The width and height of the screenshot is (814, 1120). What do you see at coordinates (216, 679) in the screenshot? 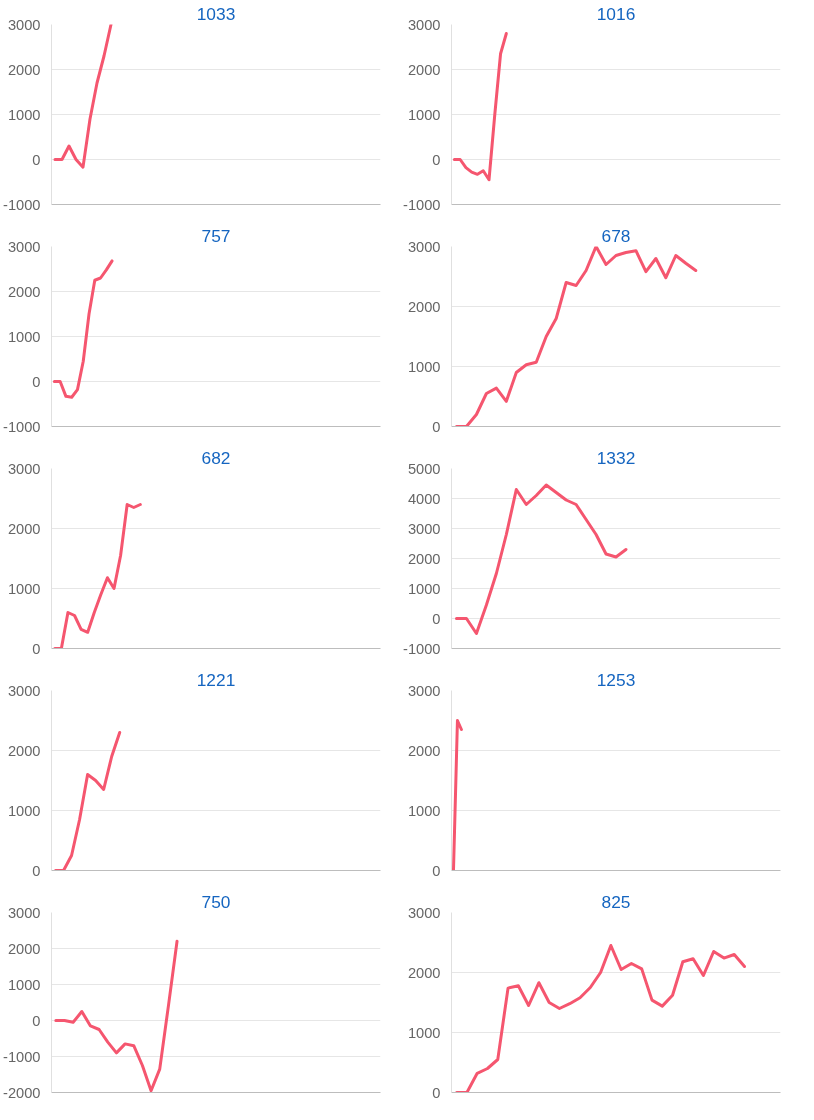
I see `chart-title: 1221` at bounding box center [216, 679].